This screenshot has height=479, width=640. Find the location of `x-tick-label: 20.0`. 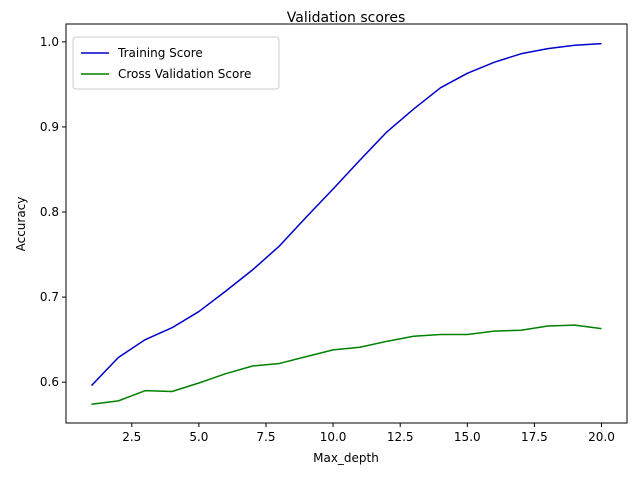

x-tick-label: 20.0 is located at coordinates (601, 437).